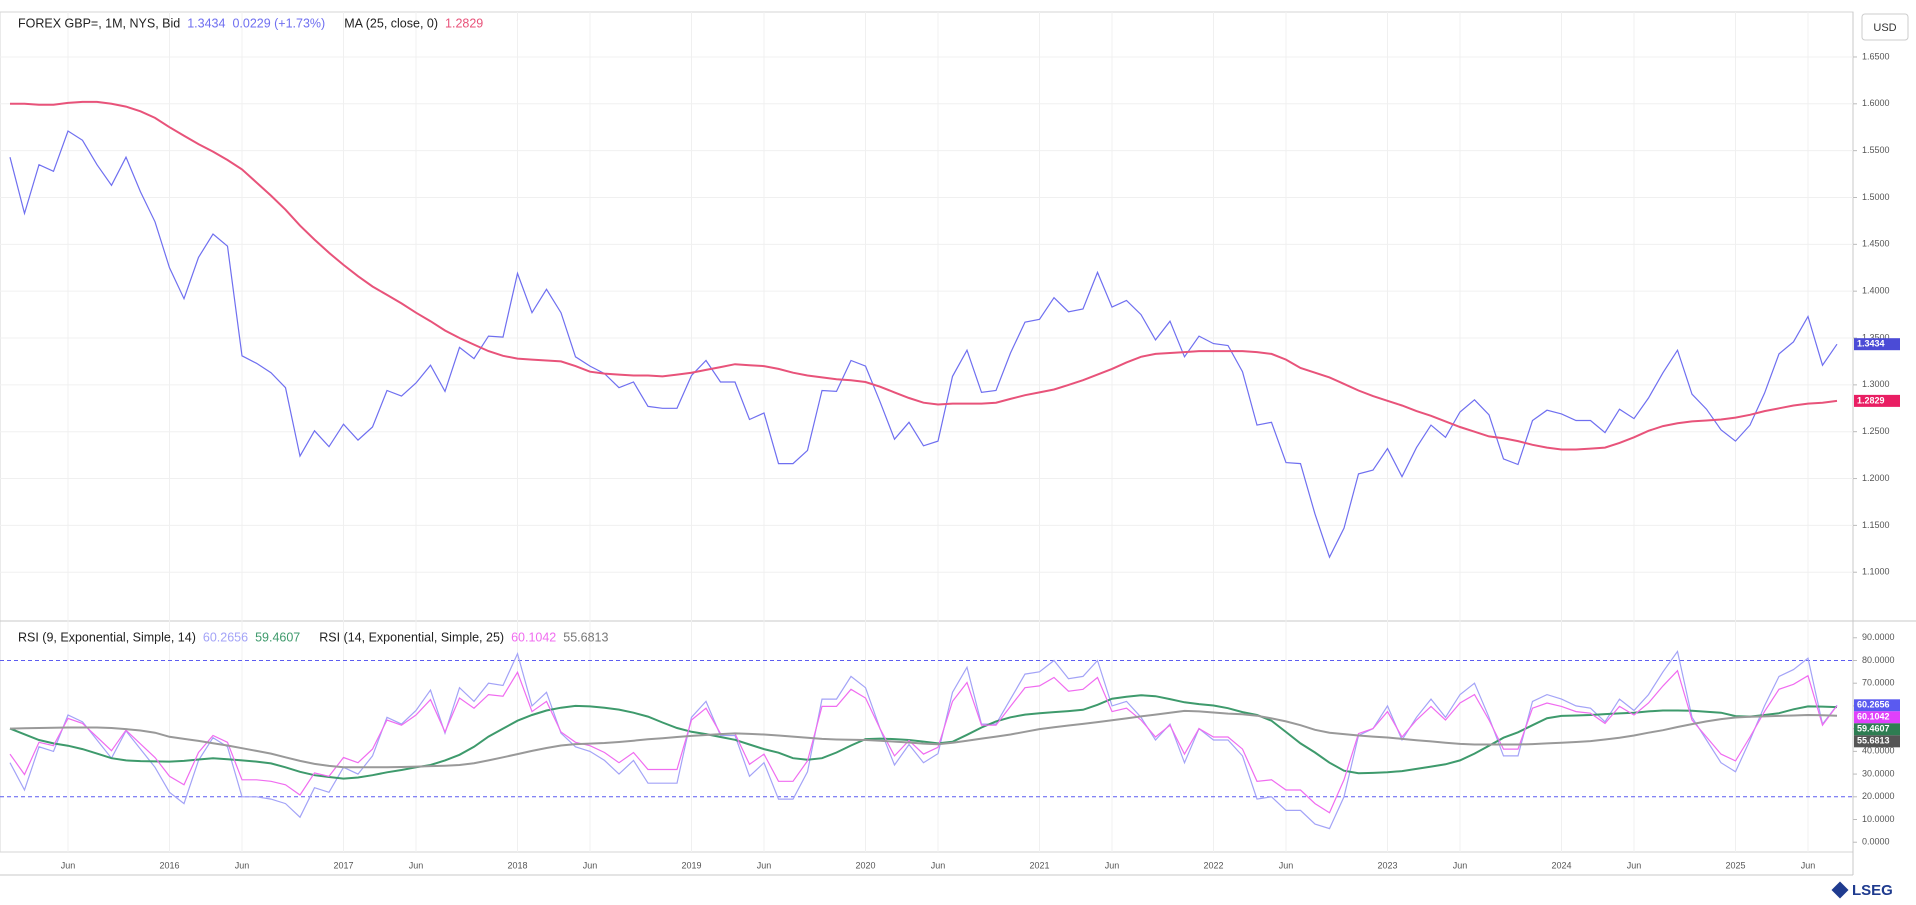 This screenshot has width=1916, height=905. Describe the element at coordinates (1876, 431) in the screenshot. I see `y-tick-label: 1.2500` at that location.